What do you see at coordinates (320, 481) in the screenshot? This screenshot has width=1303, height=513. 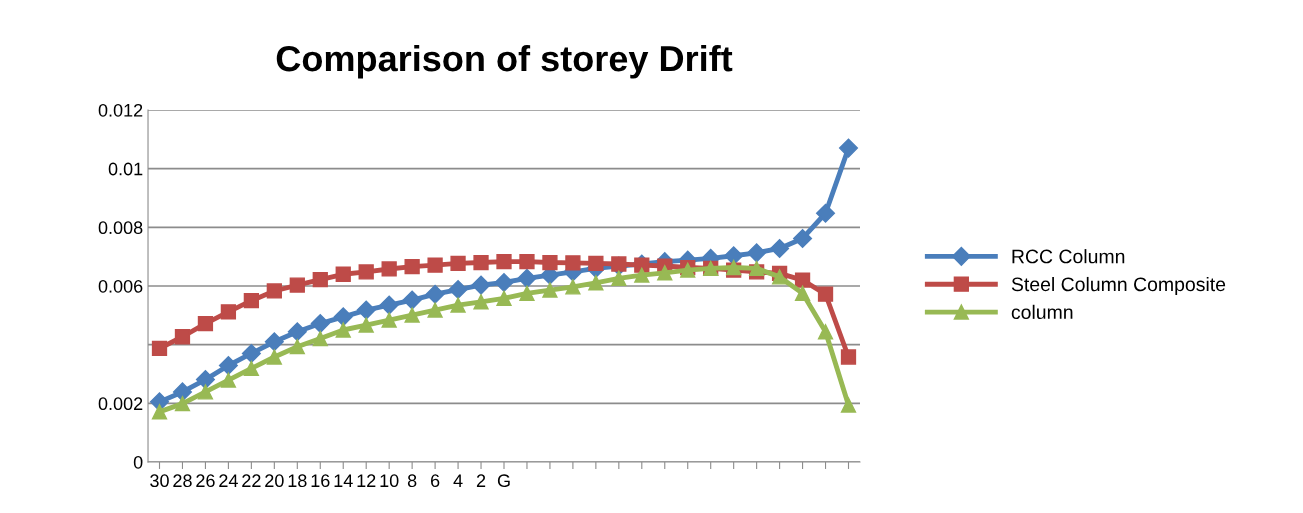 I see `x-tick-label: 16` at bounding box center [320, 481].